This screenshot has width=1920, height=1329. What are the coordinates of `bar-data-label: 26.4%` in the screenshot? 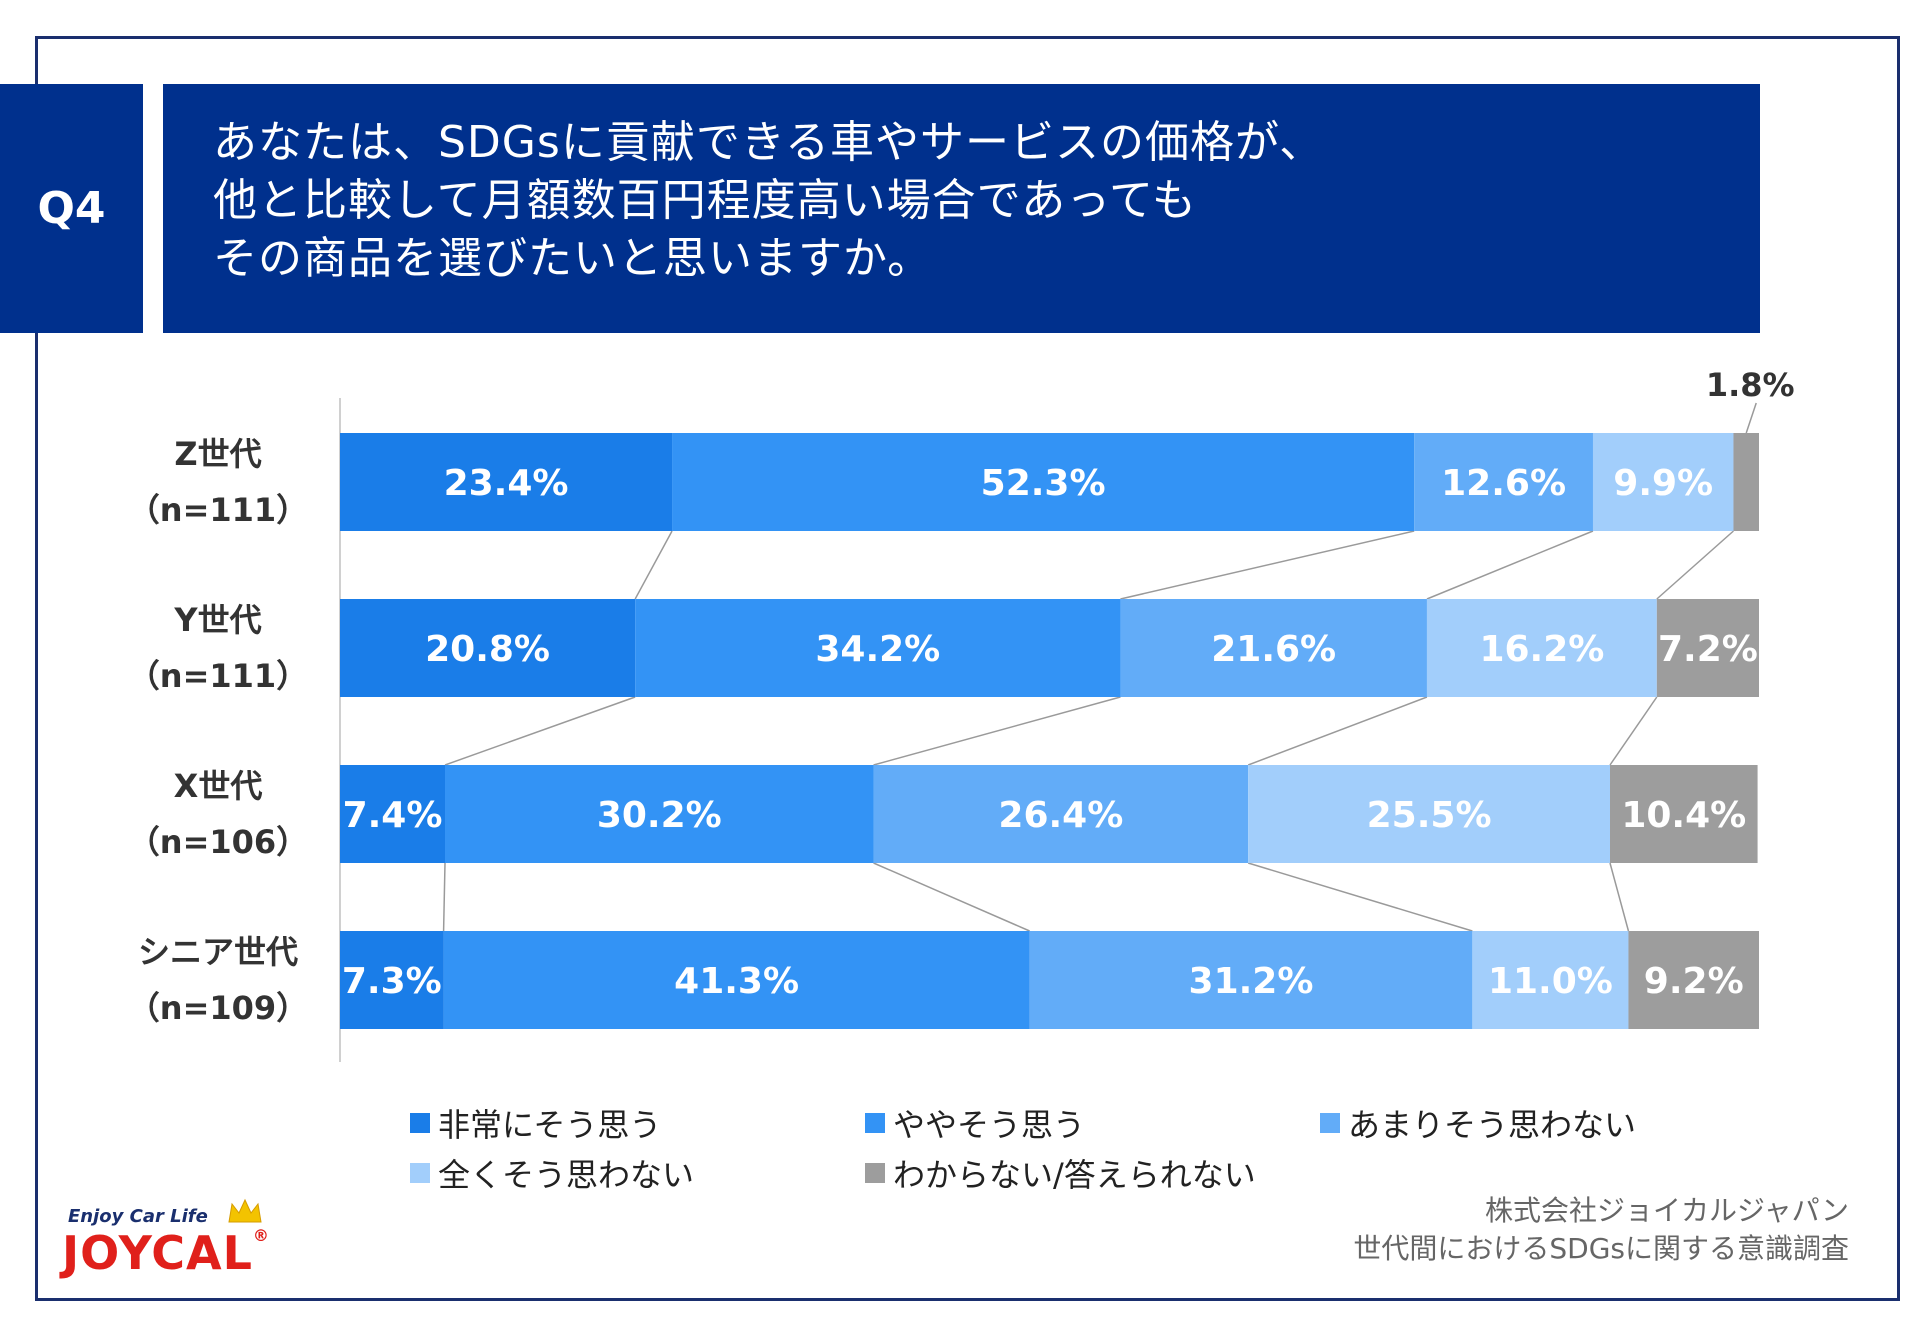 It's located at (1060, 815).